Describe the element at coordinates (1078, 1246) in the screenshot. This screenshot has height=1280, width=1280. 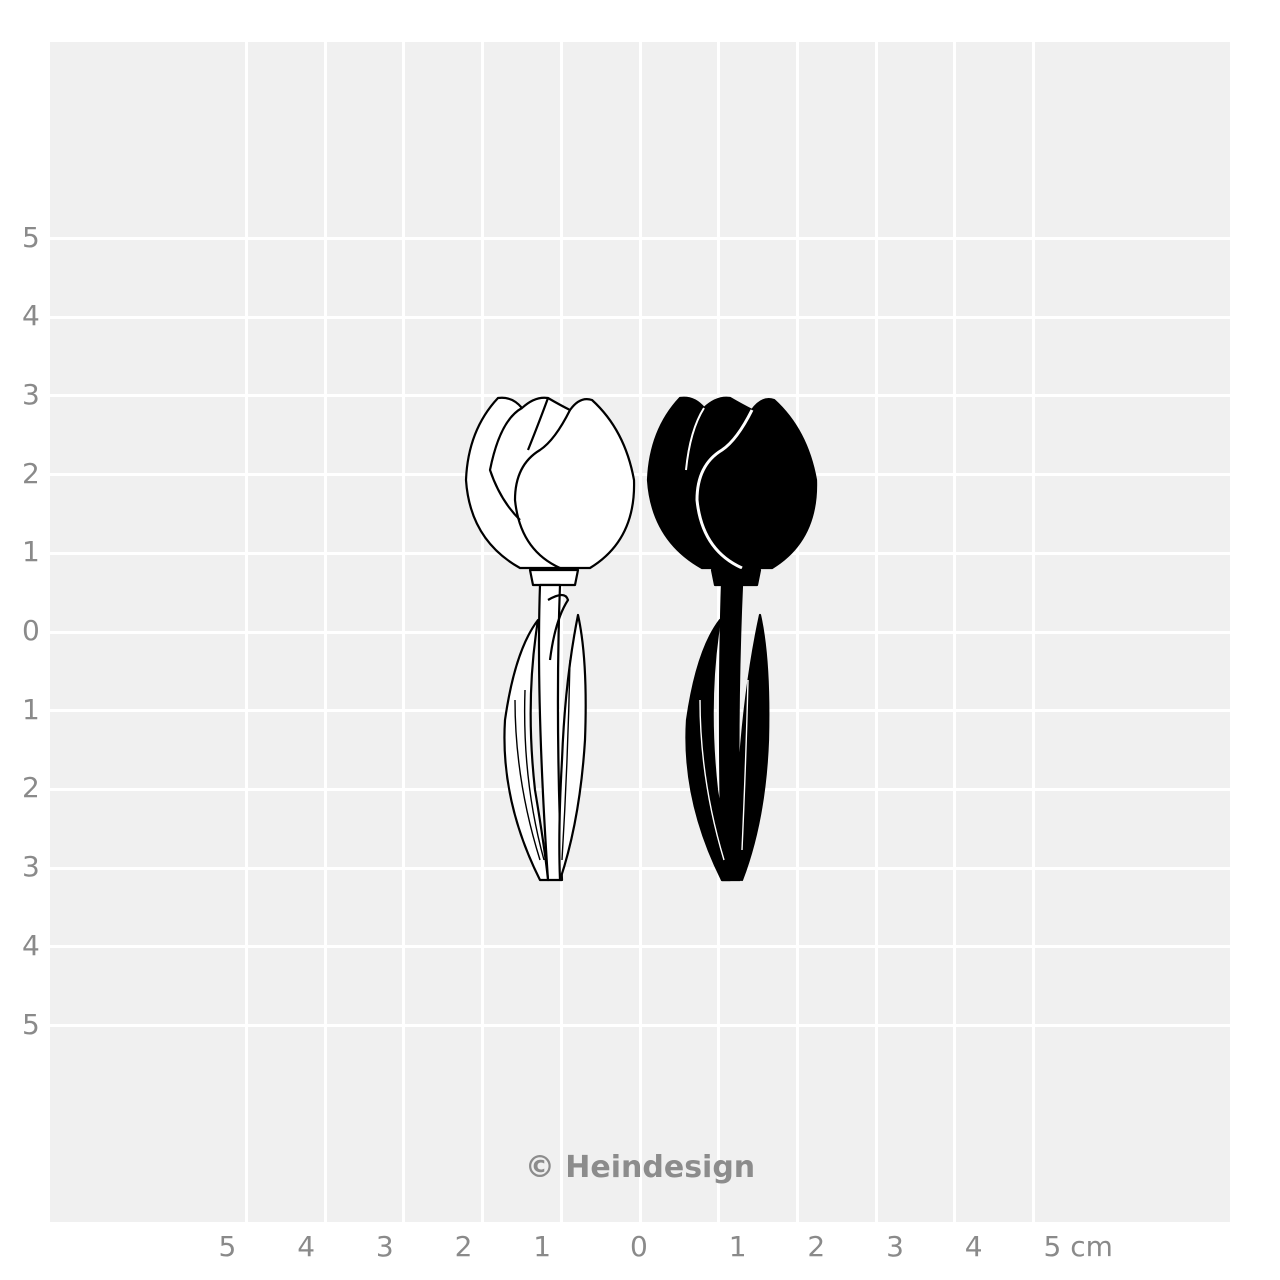
I see `ruler-label-x: 5 cm` at that location.